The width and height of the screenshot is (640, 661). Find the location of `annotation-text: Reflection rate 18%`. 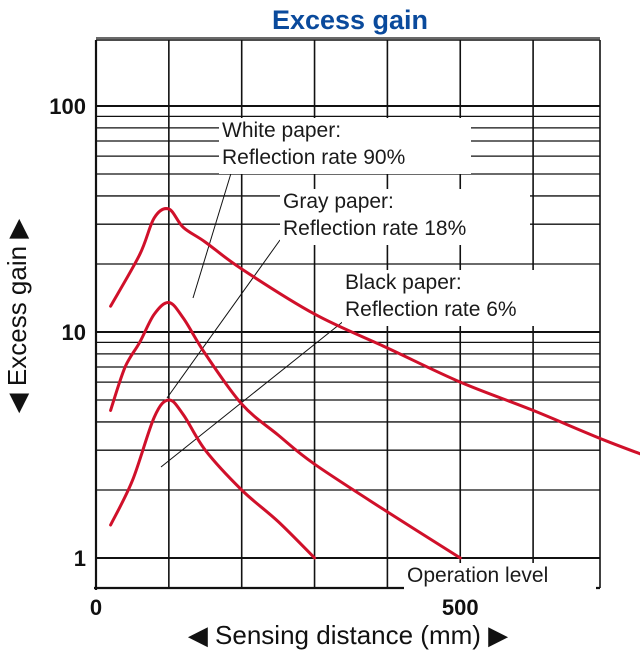

annotation-text: Reflection rate 18% is located at coordinates (374, 228).